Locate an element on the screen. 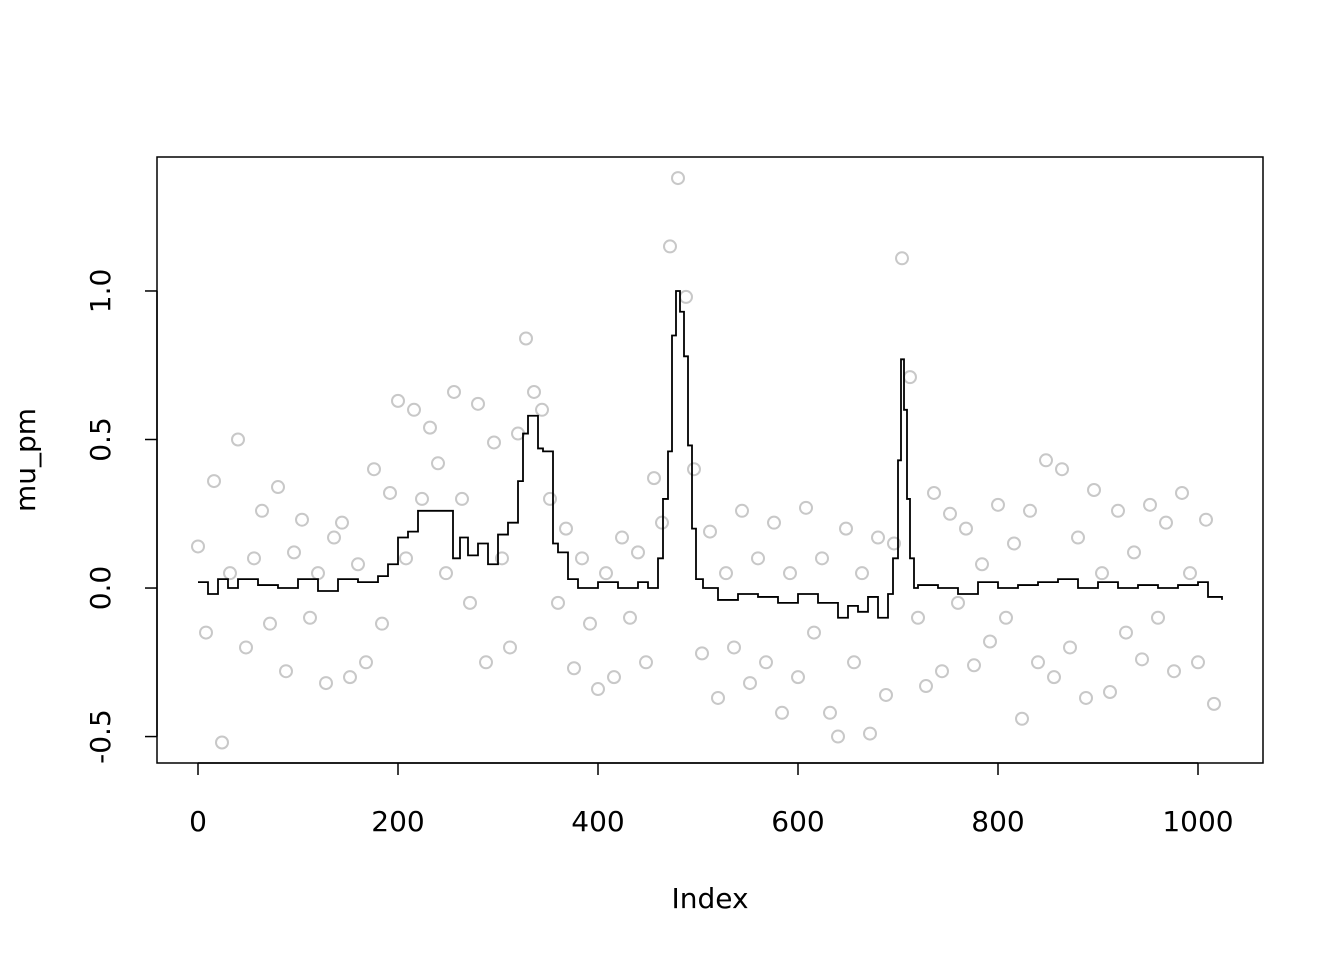 The height and width of the screenshot is (964, 1344). x-tick-label: 800 is located at coordinates (997, 821).